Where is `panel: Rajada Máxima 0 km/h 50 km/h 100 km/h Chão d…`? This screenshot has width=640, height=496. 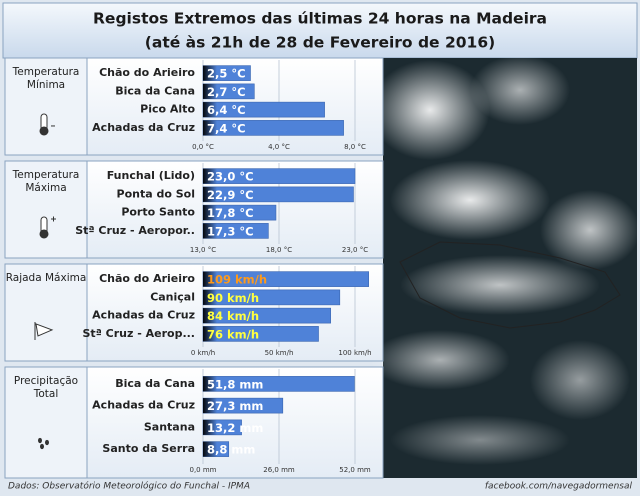 panel: Rajada Máxima 0 km/h 50 km/h 100 km/h Chão d… is located at coordinates (194, 312).